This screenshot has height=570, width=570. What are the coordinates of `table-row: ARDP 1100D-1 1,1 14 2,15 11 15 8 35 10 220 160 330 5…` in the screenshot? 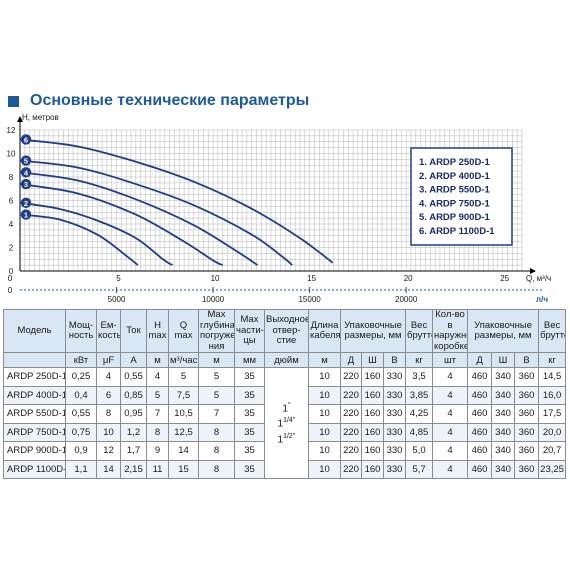 It's located at (285, 469).